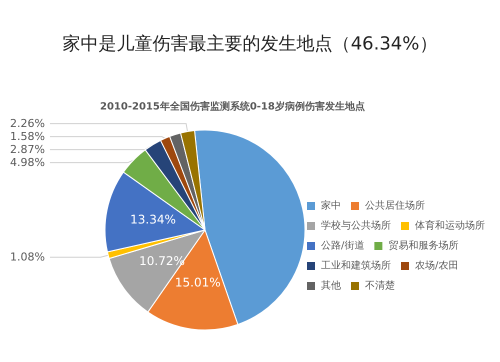 This screenshot has height=362, width=500. I want to click on data-label: 1.58%, so click(27, 137).